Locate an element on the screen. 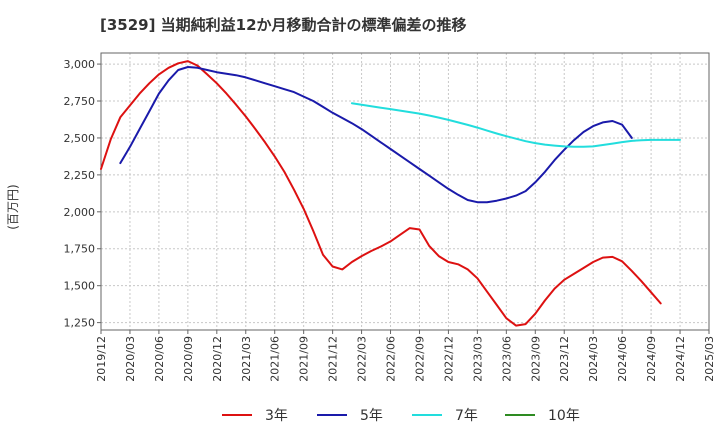 This screenshot has width=720, height=444. x-tick-label: 2023/09 is located at coordinates (535, 359).